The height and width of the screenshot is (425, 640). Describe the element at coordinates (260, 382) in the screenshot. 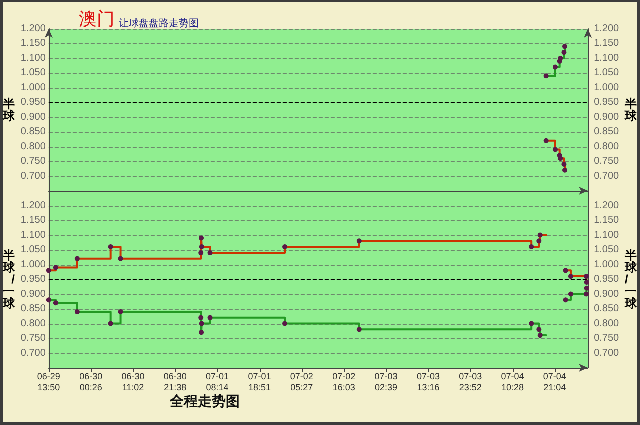

I see `x-tick-label: 07-01 18:51` at that location.